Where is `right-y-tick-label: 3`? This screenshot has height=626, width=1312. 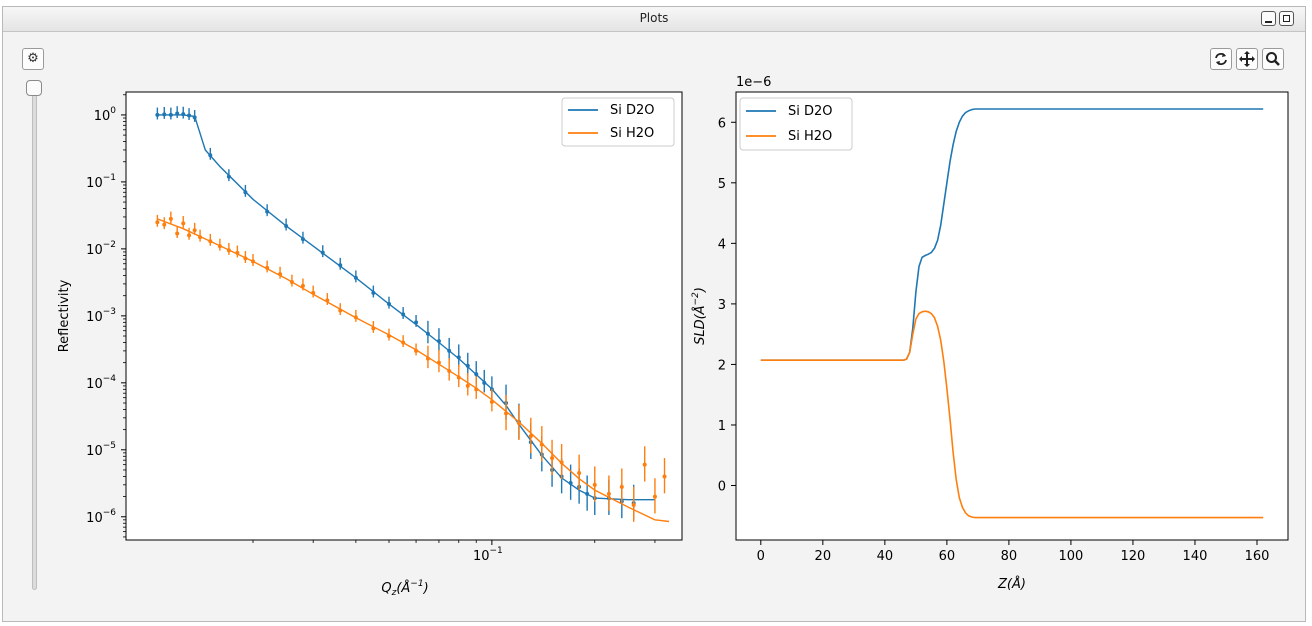
right-y-tick-label: 3 is located at coordinates (722, 305).